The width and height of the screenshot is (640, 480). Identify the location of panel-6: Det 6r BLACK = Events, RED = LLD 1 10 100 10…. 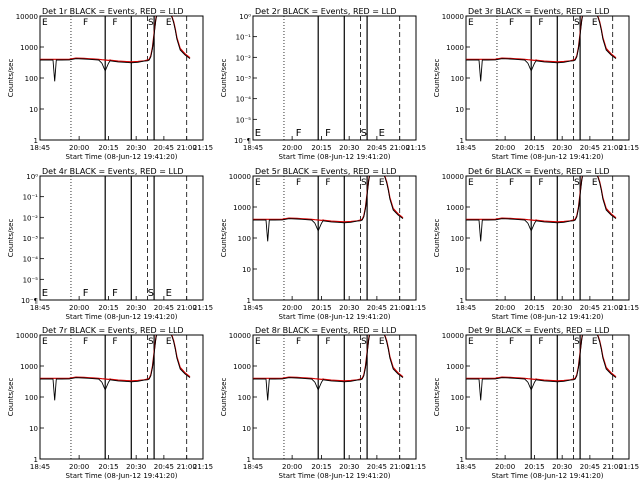
(536, 244).